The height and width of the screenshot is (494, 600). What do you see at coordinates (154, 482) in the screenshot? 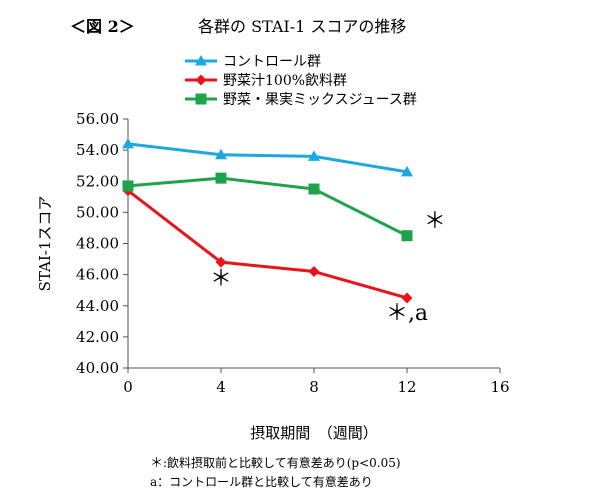
I see `footnote-mark: a` at bounding box center [154, 482].